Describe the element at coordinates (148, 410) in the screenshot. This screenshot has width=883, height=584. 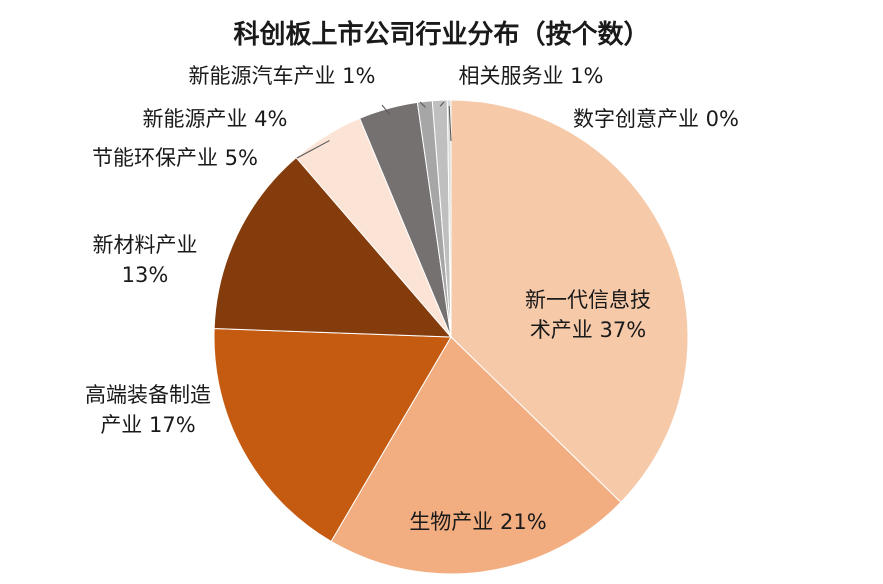
I see `slice-label-3: 高端装备制造产业 17%` at that location.